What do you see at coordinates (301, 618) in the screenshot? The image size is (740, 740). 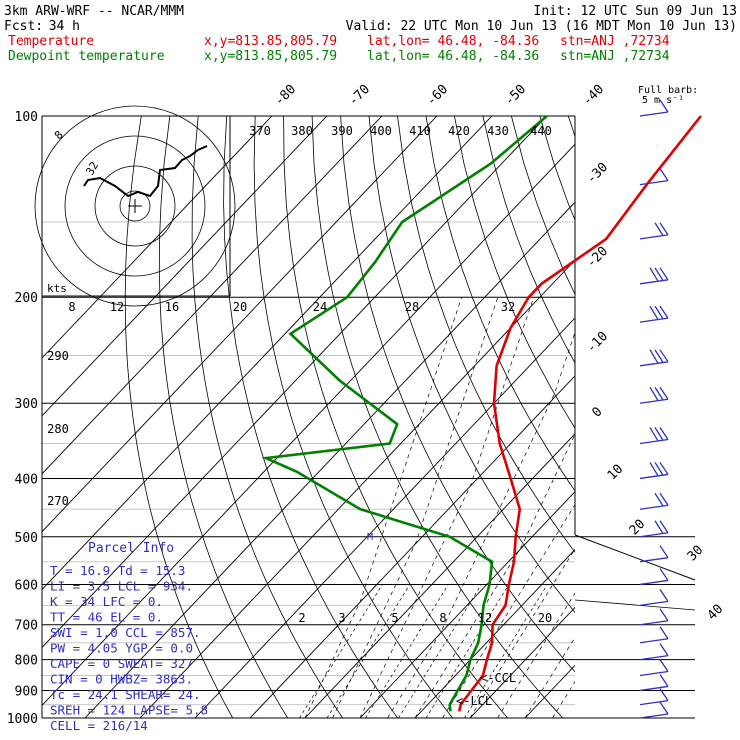 I see `mixing-ratio-label: 2` at bounding box center [301, 618].